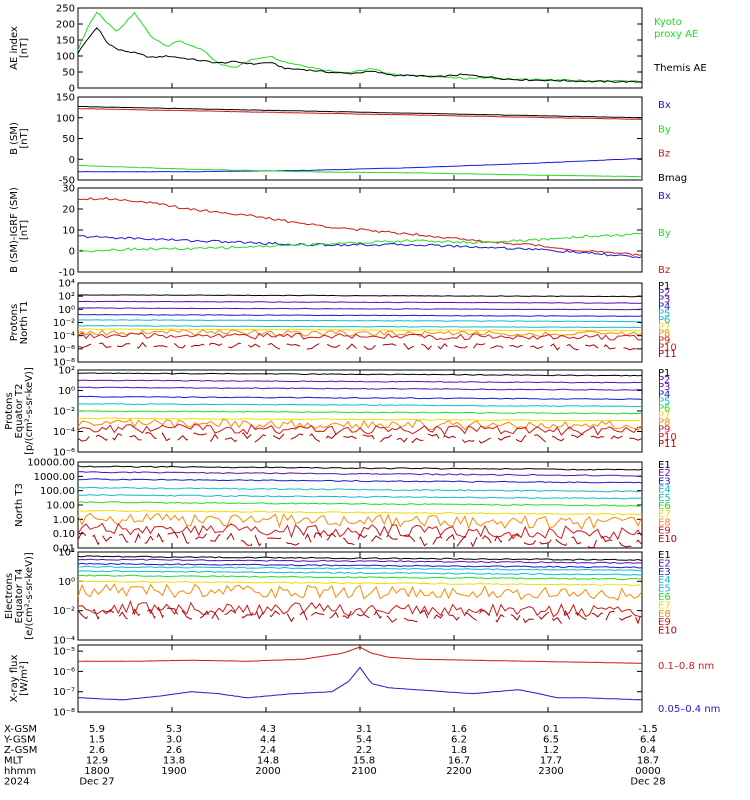 The height and width of the screenshot is (800, 750). What do you see at coordinates (9, 410) in the screenshot?
I see `y-axis-label: Protons` at bounding box center [9, 410].